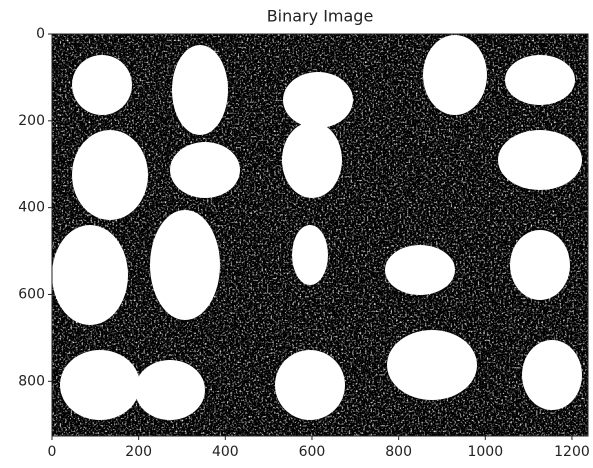 This screenshot has height=468, width=593. What do you see at coordinates (138, 452) in the screenshot?
I see `x-tick-label: 200` at bounding box center [138, 452].